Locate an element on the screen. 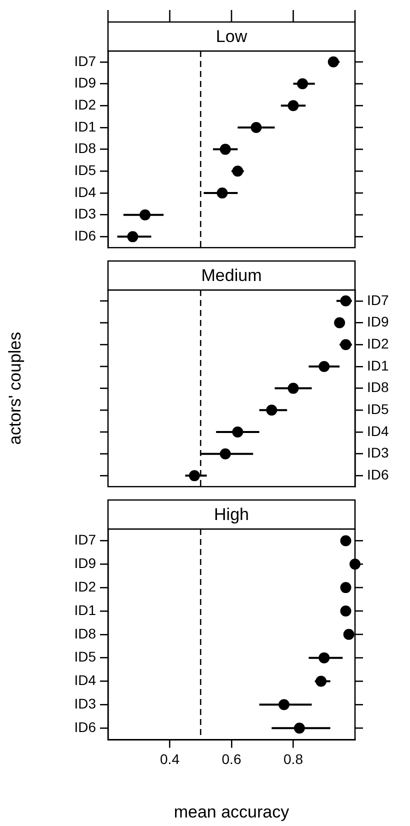 The height and width of the screenshot is (826, 410). x-axis-title: mean accuracy is located at coordinates (232, 812).